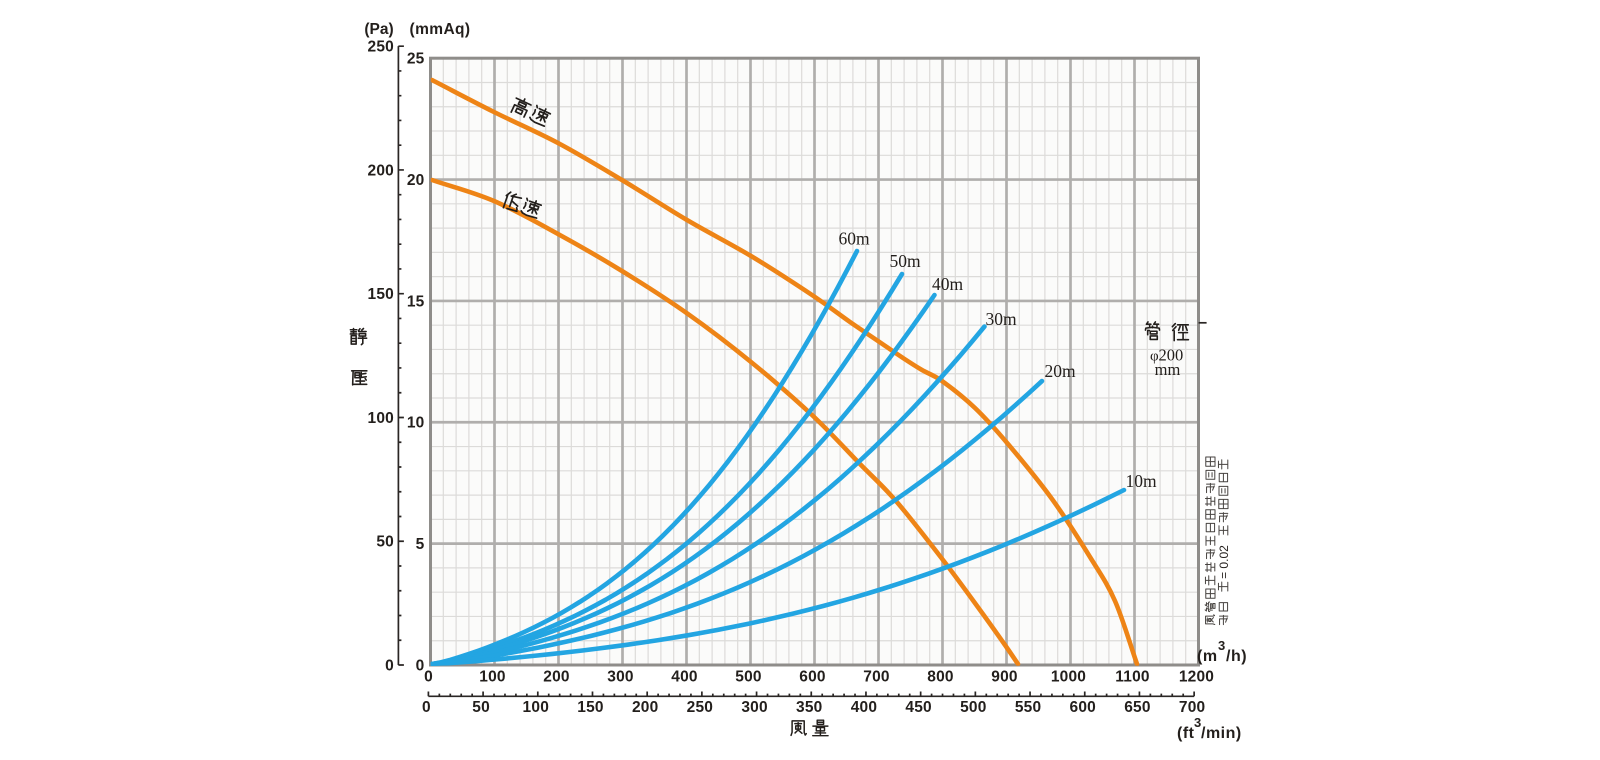  What do you see at coordinates (1001, 319) in the screenshot?
I see `svg-text: 30m` at bounding box center [1001, 319].